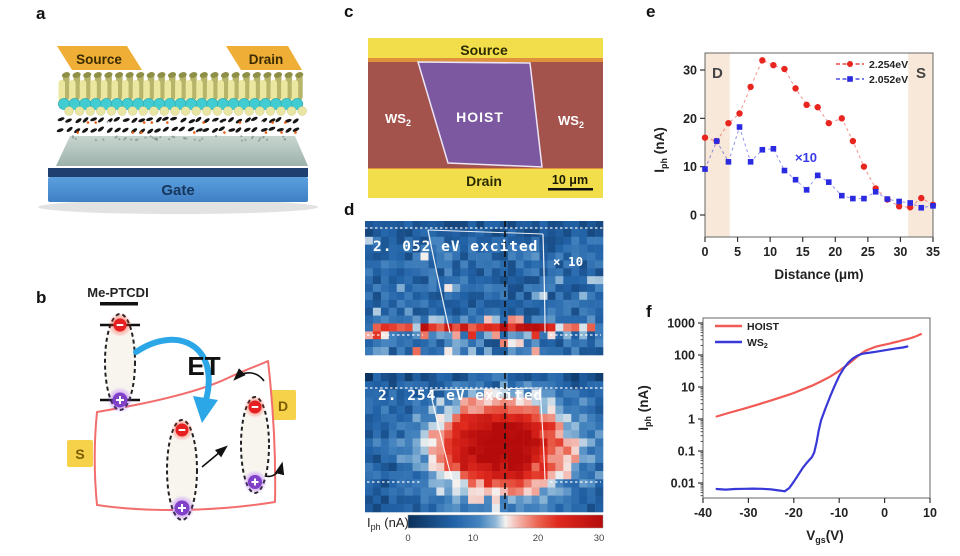  What do you see at coordinates (690, 119) in the screenshot?
I see `y-tick-label: 20` at bounding box center [690, 119].